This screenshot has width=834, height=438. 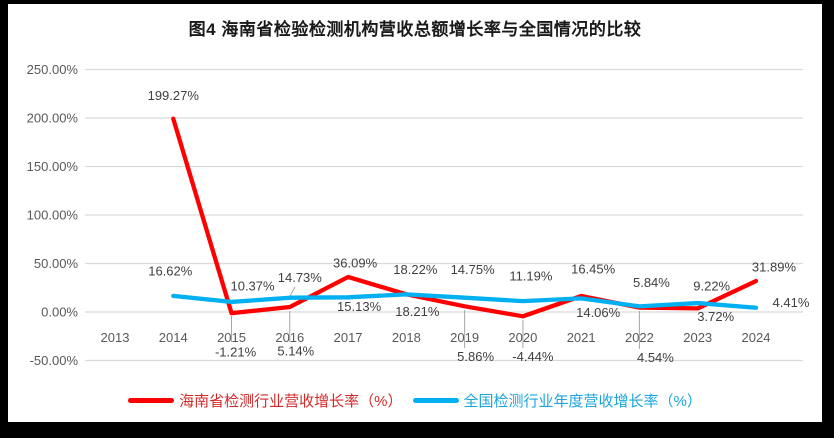 I want to click on data-label: 16.45%, so click(x=593, y=269).